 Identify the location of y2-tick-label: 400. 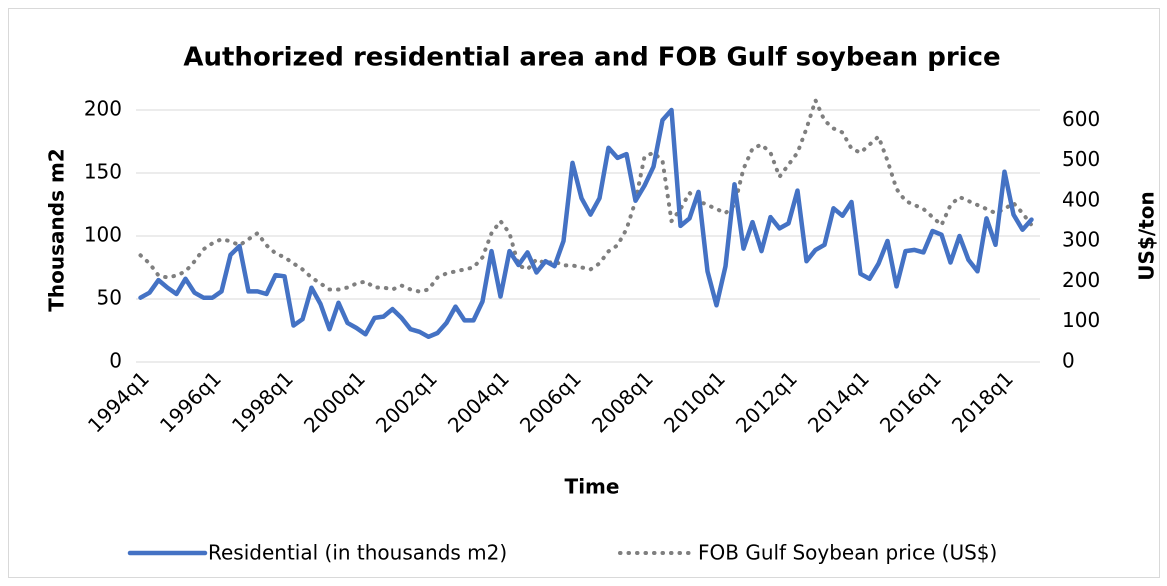
(1081, 199).